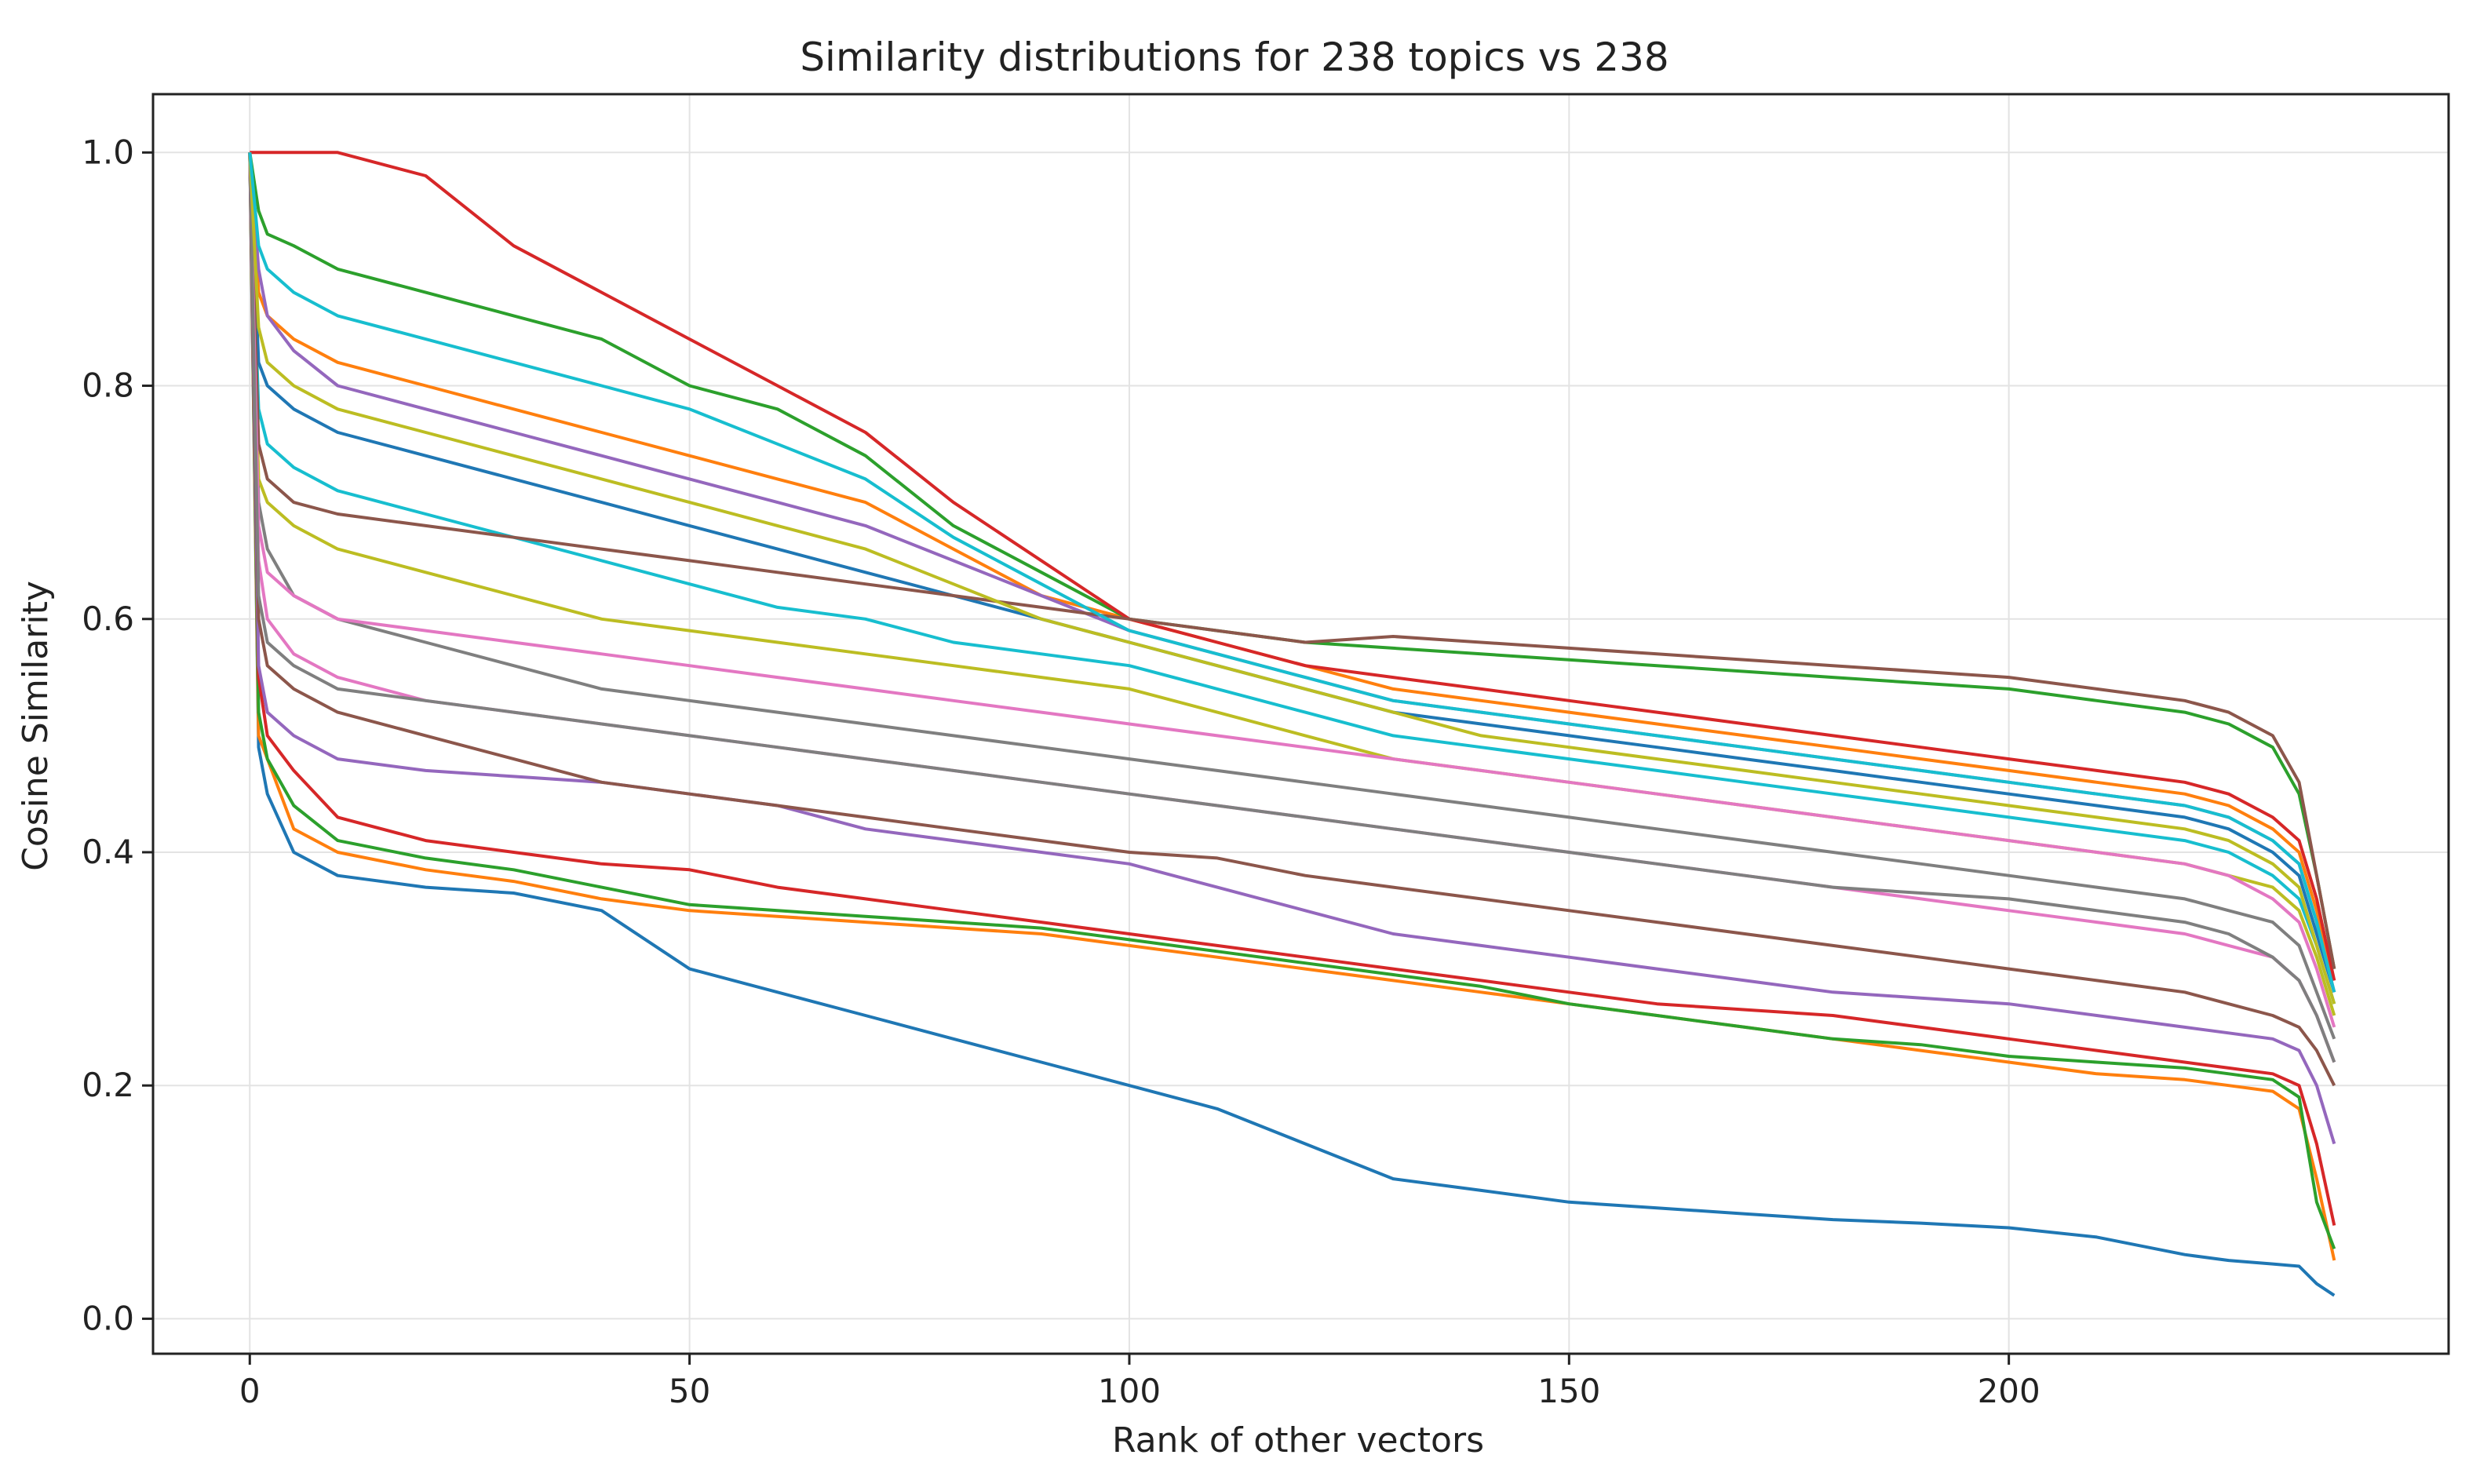  I want to click on x-tick-label: 200, so click(2009, 1391).